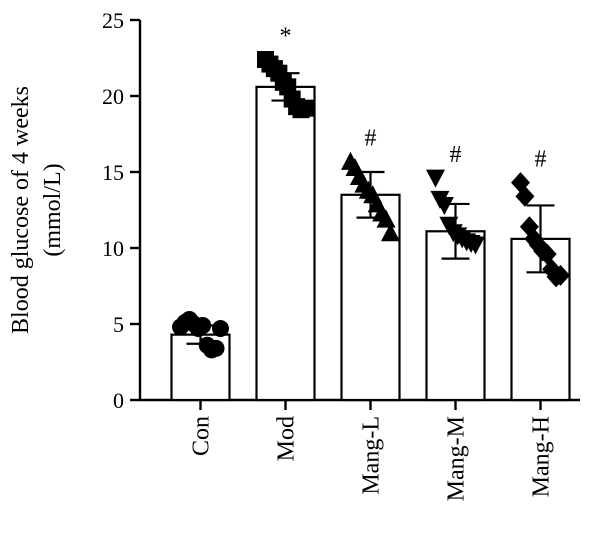 The image size is (600, 543). What do you see at coordinates (287, 438) in the screenshot?
I see `x-tick-label: Mod` at bounding box center [287, 438].